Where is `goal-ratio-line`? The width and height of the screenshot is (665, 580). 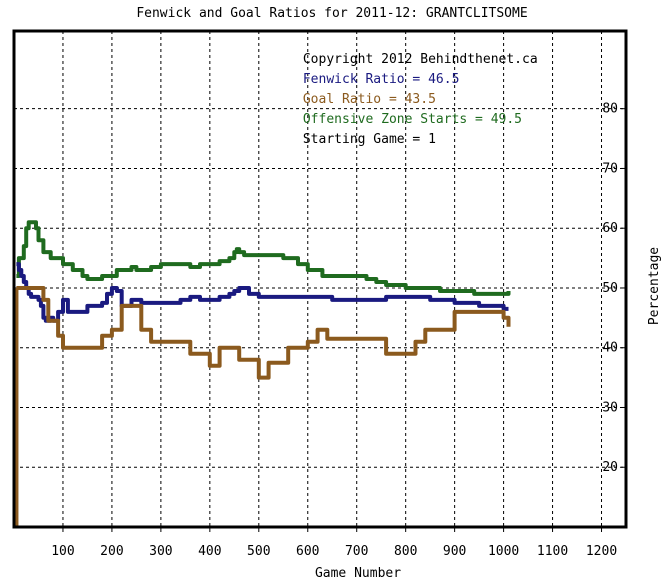
goal-ratio-line is located at coordinates (263, 333).